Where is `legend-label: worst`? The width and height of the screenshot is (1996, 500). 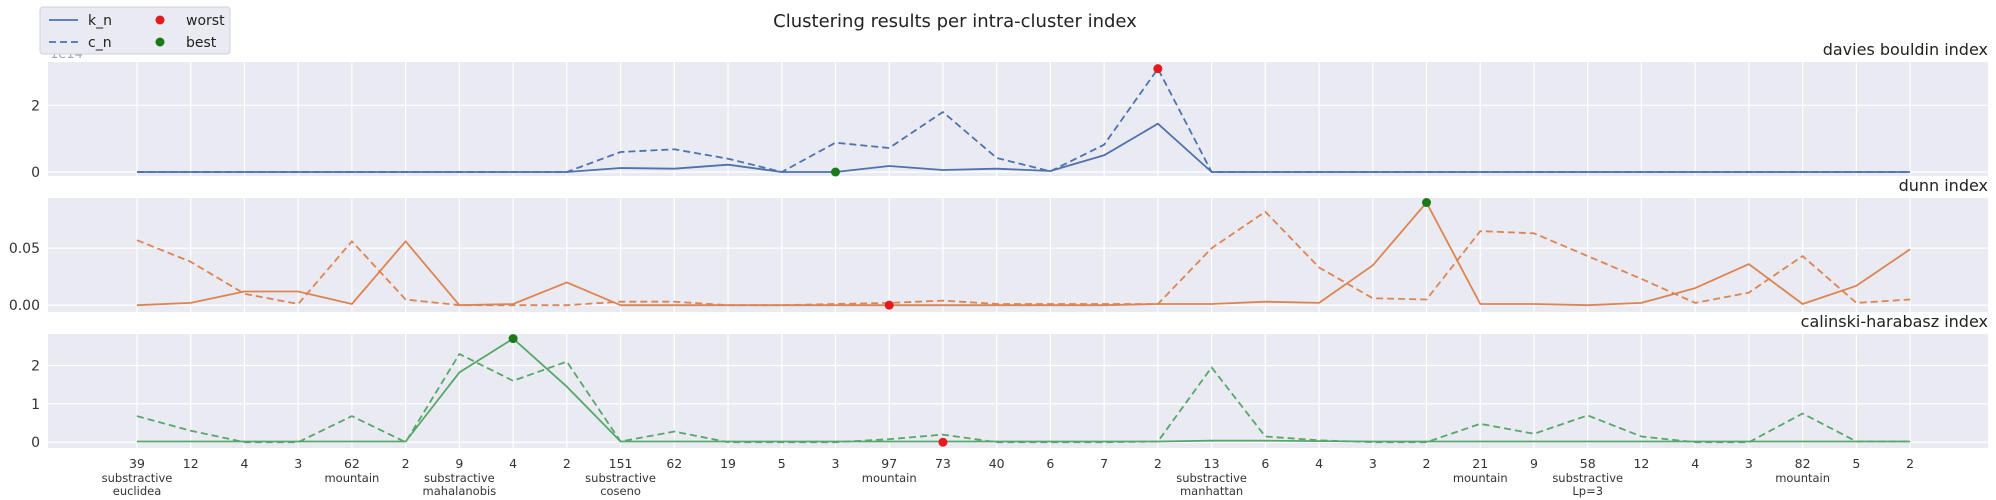 legend-label: worst is located at coordinates (205, 21).